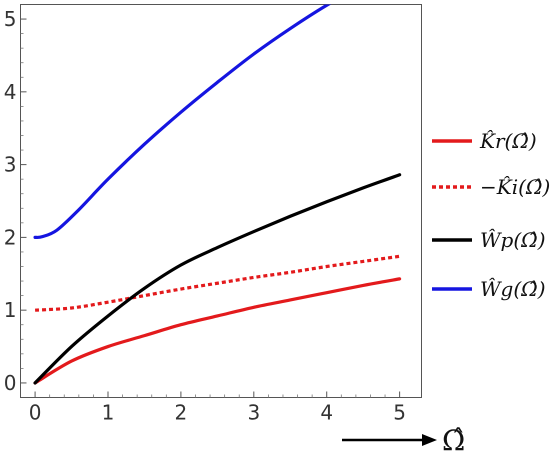  What do you see at coordinates (513, 240) in the screenshot?
I see `legend-label: Ŵp(Ω̂)` at bounding box center [513, 240].